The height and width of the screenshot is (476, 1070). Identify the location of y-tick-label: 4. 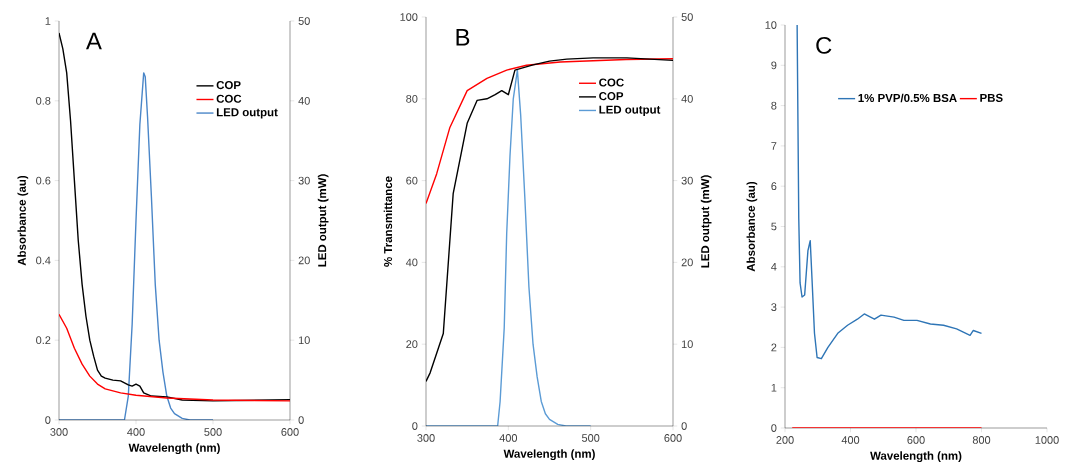
(774, 267).